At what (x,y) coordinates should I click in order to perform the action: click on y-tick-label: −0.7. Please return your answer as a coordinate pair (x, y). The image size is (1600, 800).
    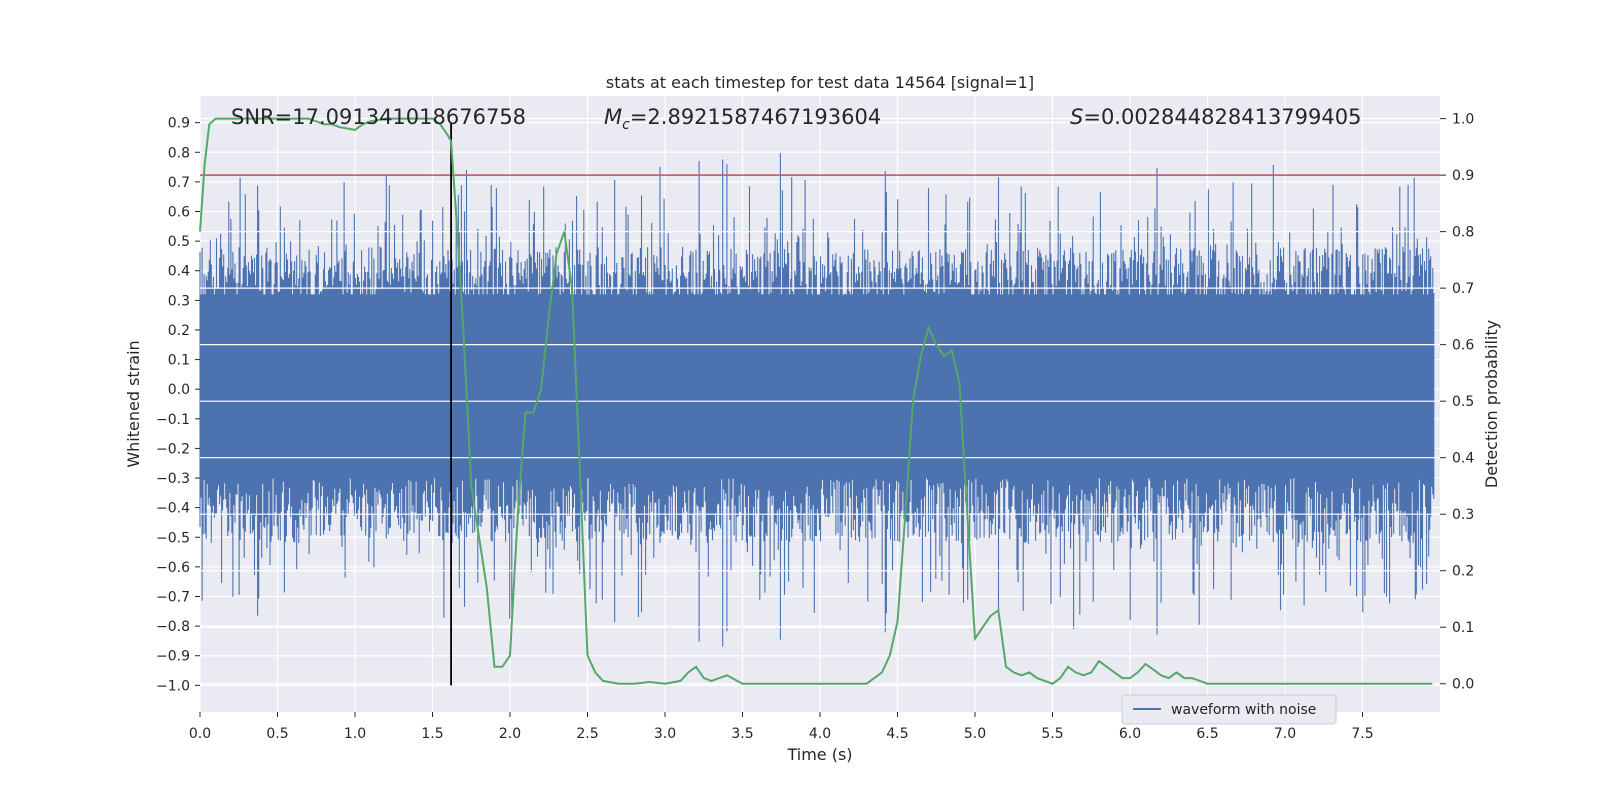
    Looking at the image, I should click on (173, 598).